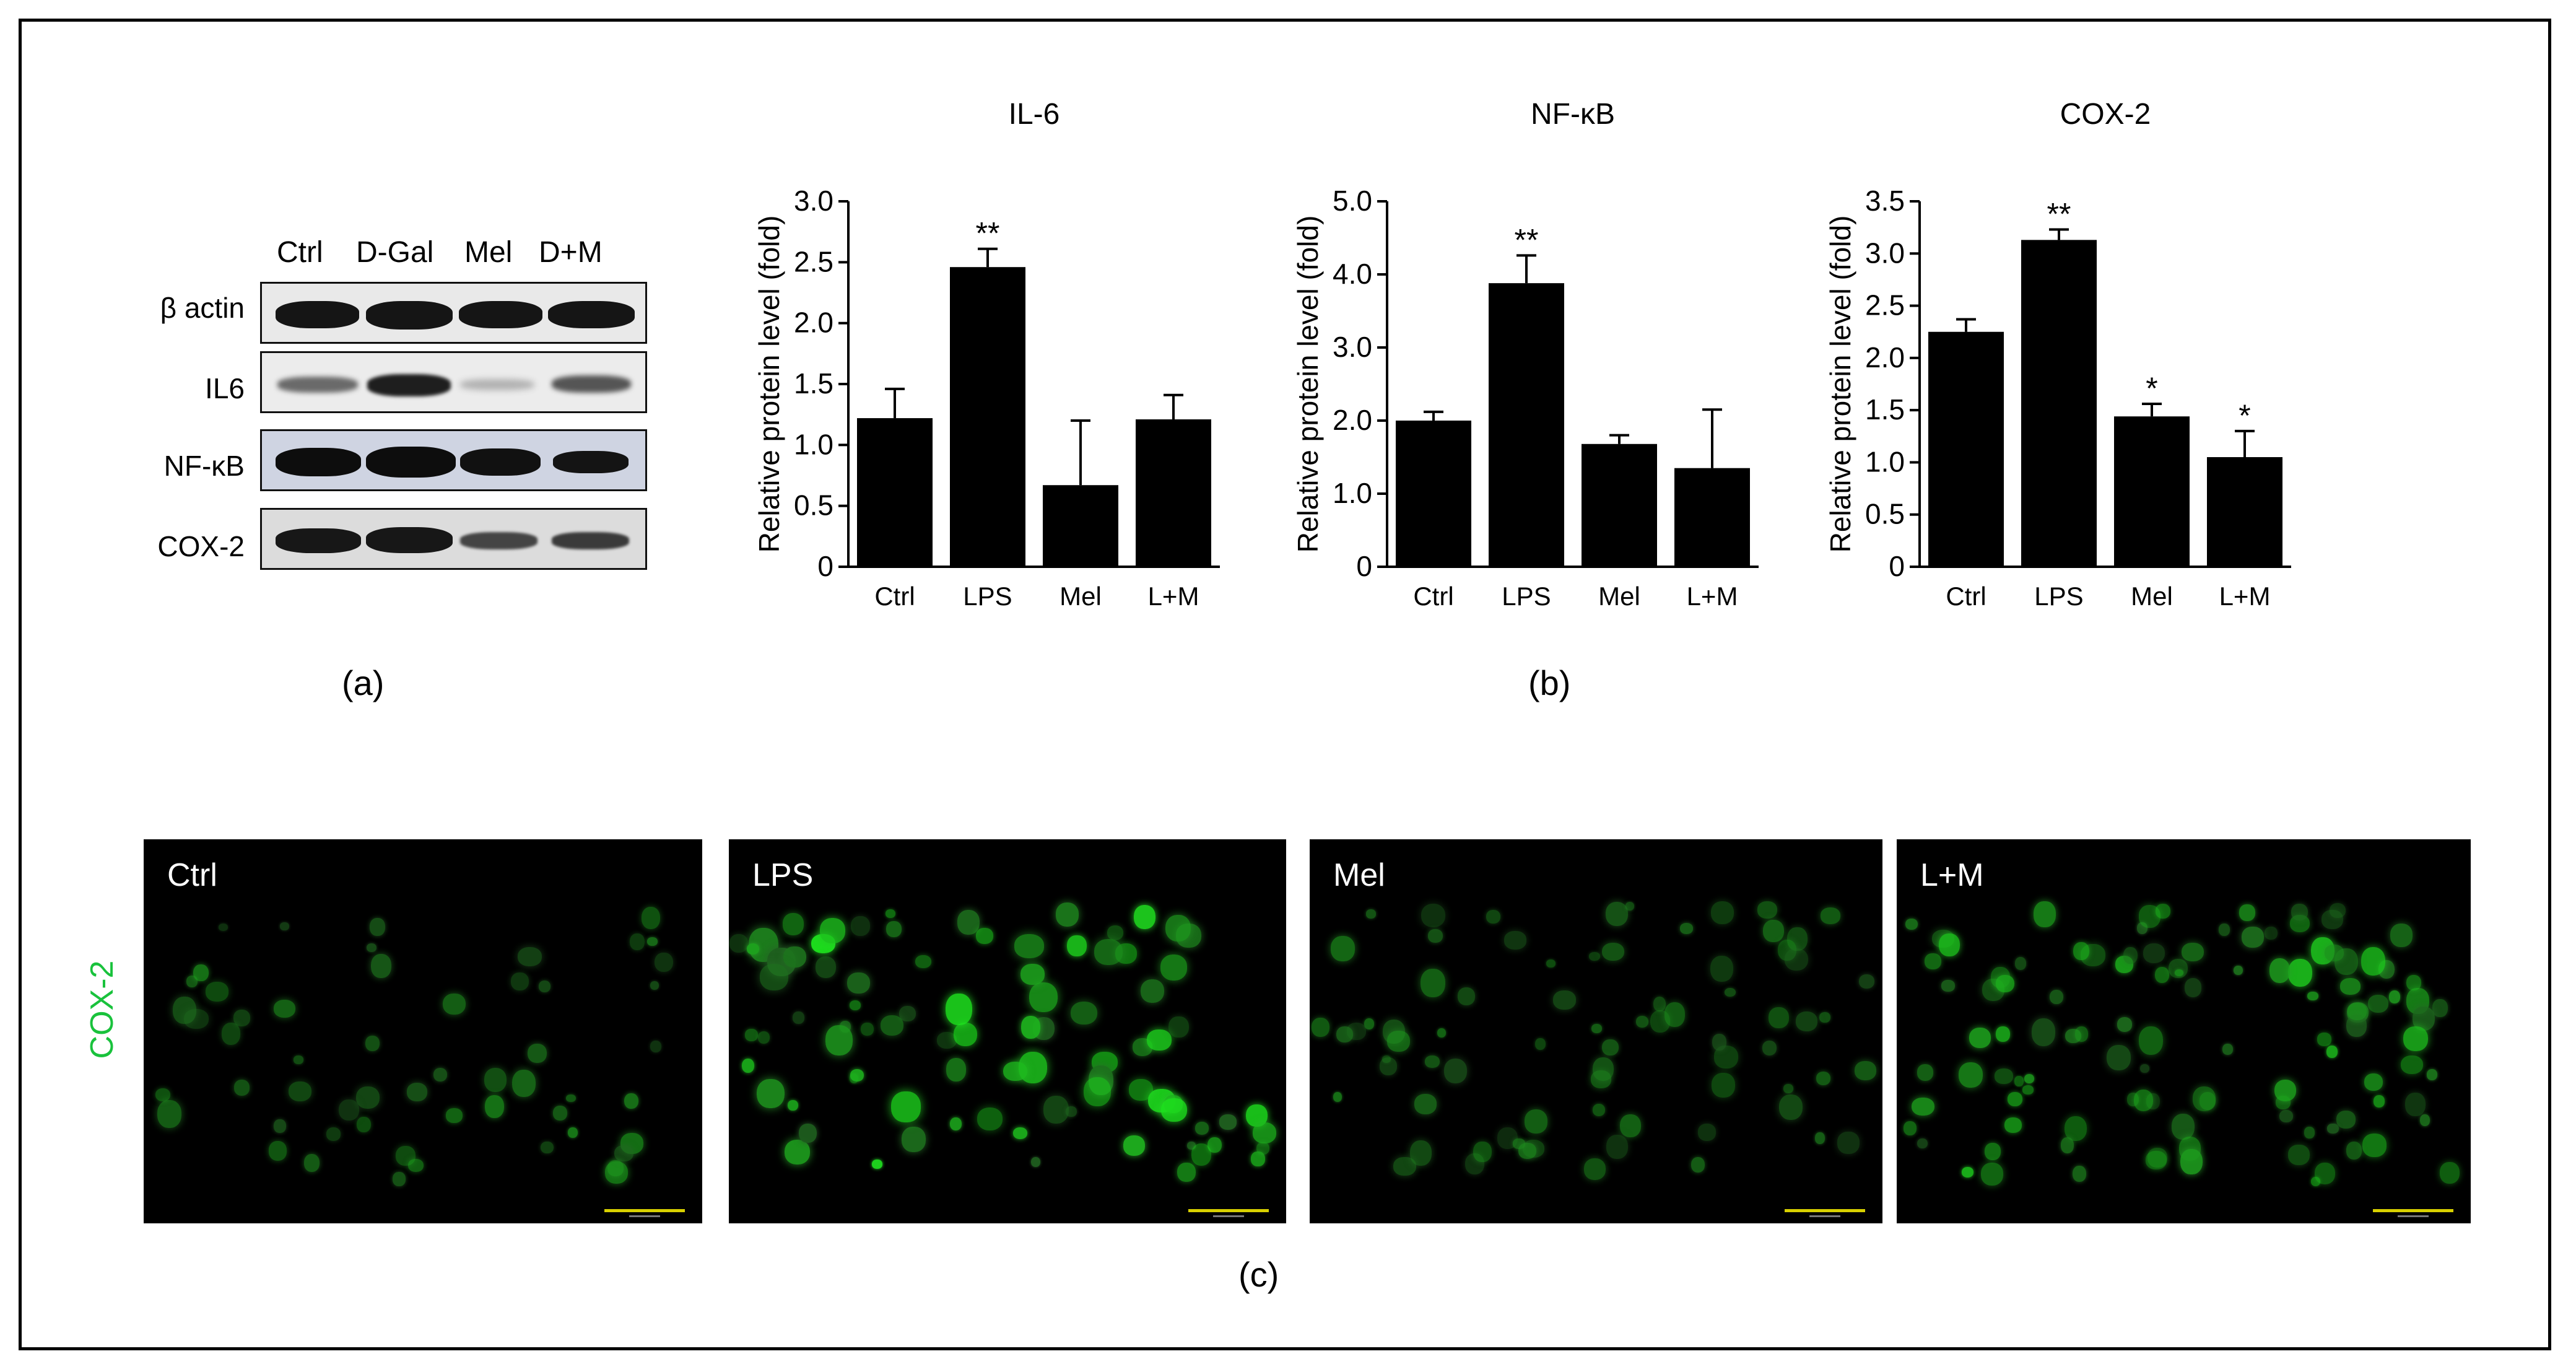 This screenshot has height=1372, width=2576. I want to click on y-tick-label: 1.5, so click(1885, 409).